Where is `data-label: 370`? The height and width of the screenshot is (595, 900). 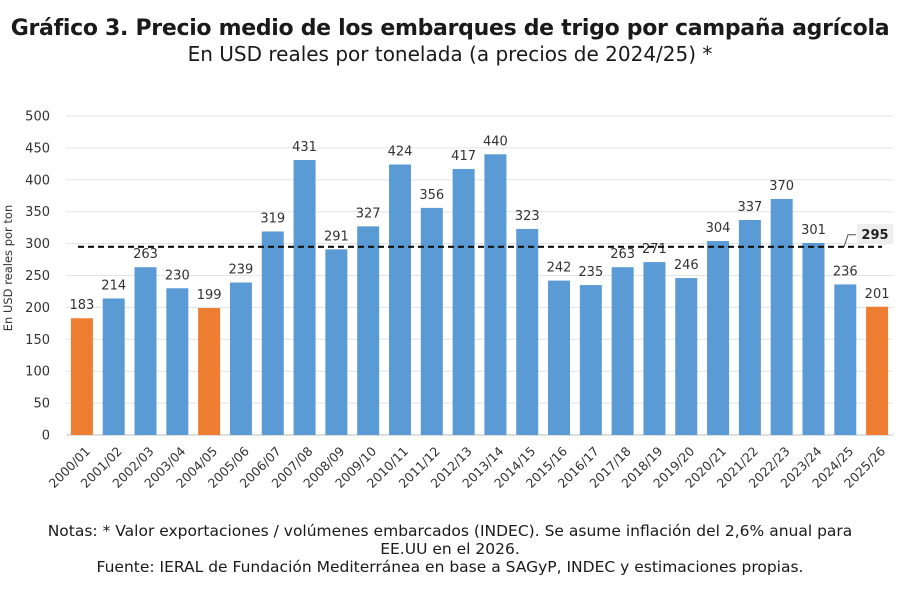 data-label: 370 is located at coordinates (781, 186).